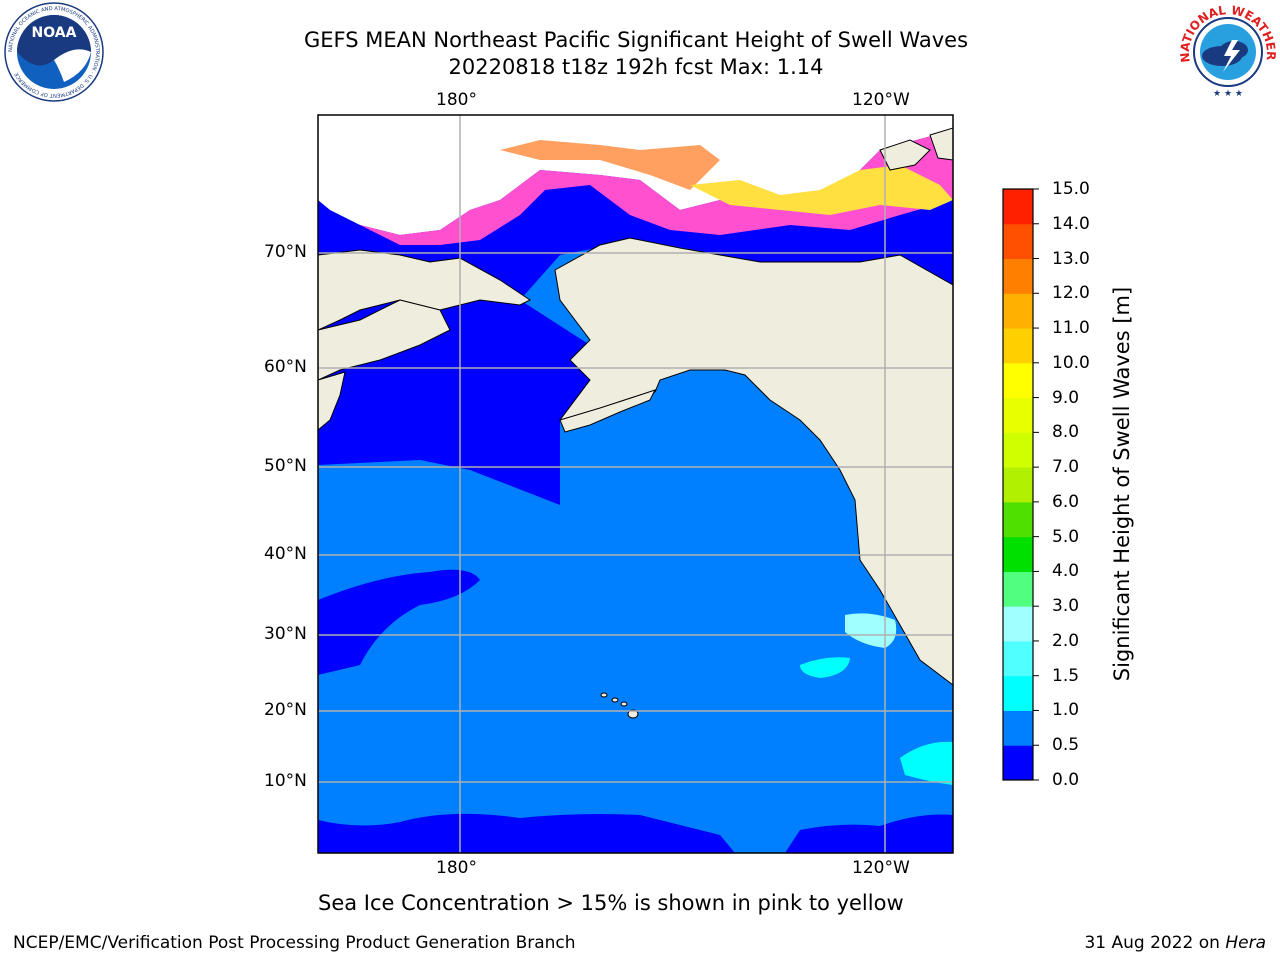  I want to click on lat-label-70n: 70°N, so click(285, 252).